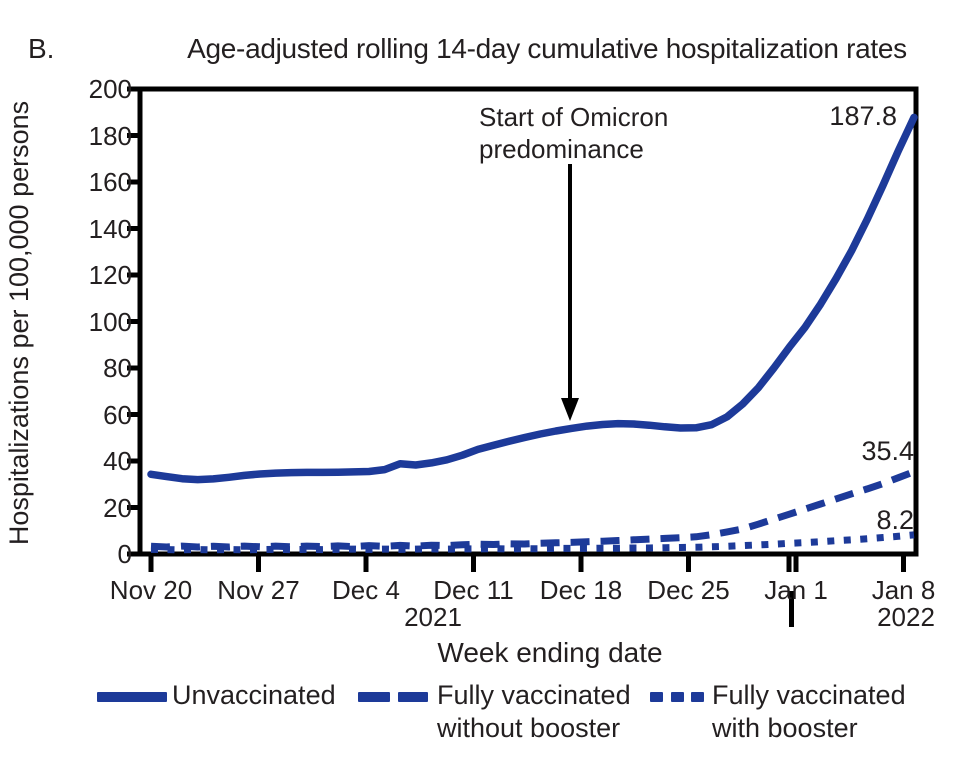 This screenshot has height=768, width=966. I want to click on year-label-2022: 2022, so click(906, 617).